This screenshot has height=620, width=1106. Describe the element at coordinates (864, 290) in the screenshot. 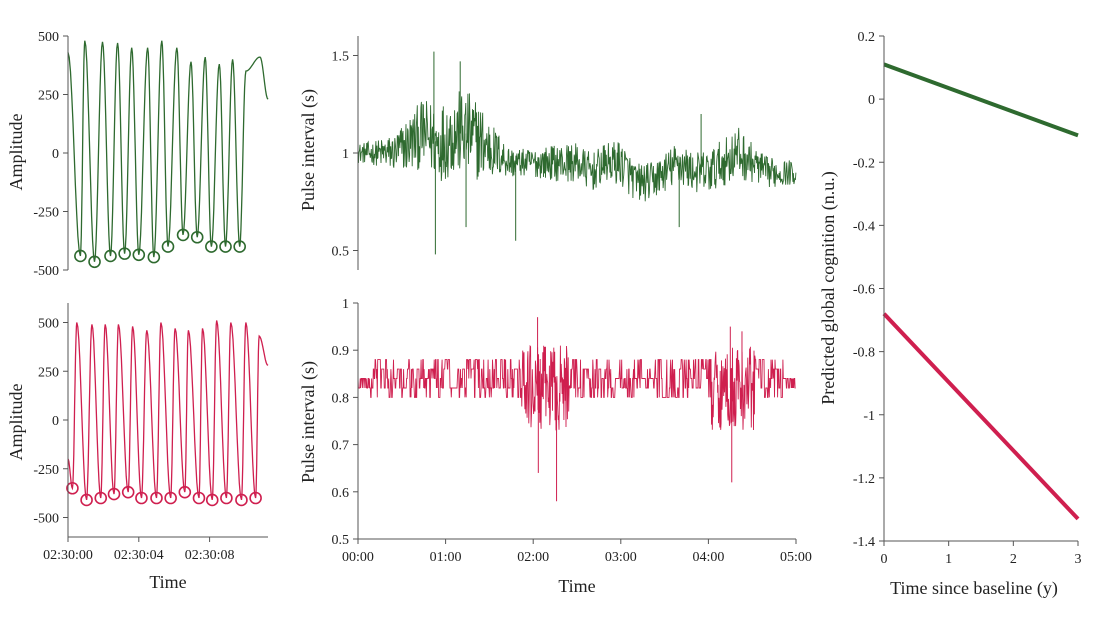

I see `cognition-trend-ytick-label: -0.6` at that location.